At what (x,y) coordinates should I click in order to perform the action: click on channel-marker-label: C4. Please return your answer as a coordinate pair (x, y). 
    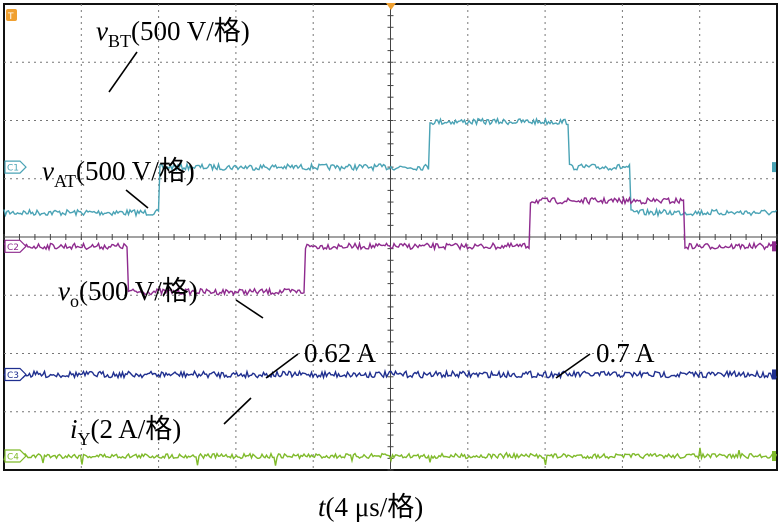
    Looking at the image, I should click on (13, 458).